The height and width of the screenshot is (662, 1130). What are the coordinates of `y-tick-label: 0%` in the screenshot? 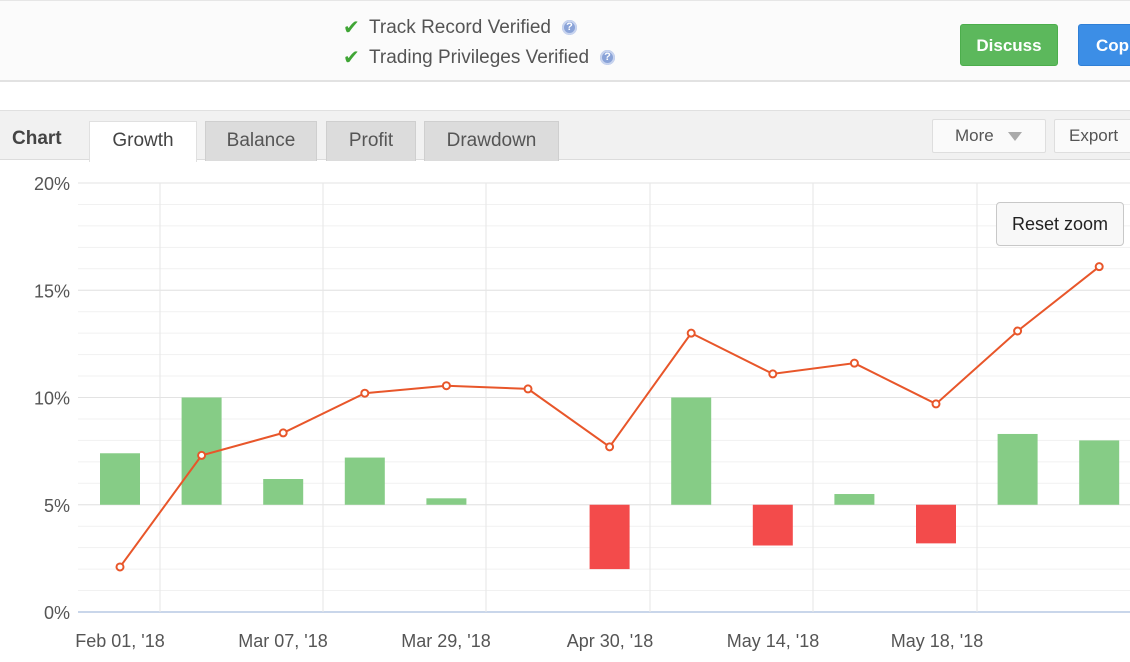 It's located at (57, 613).